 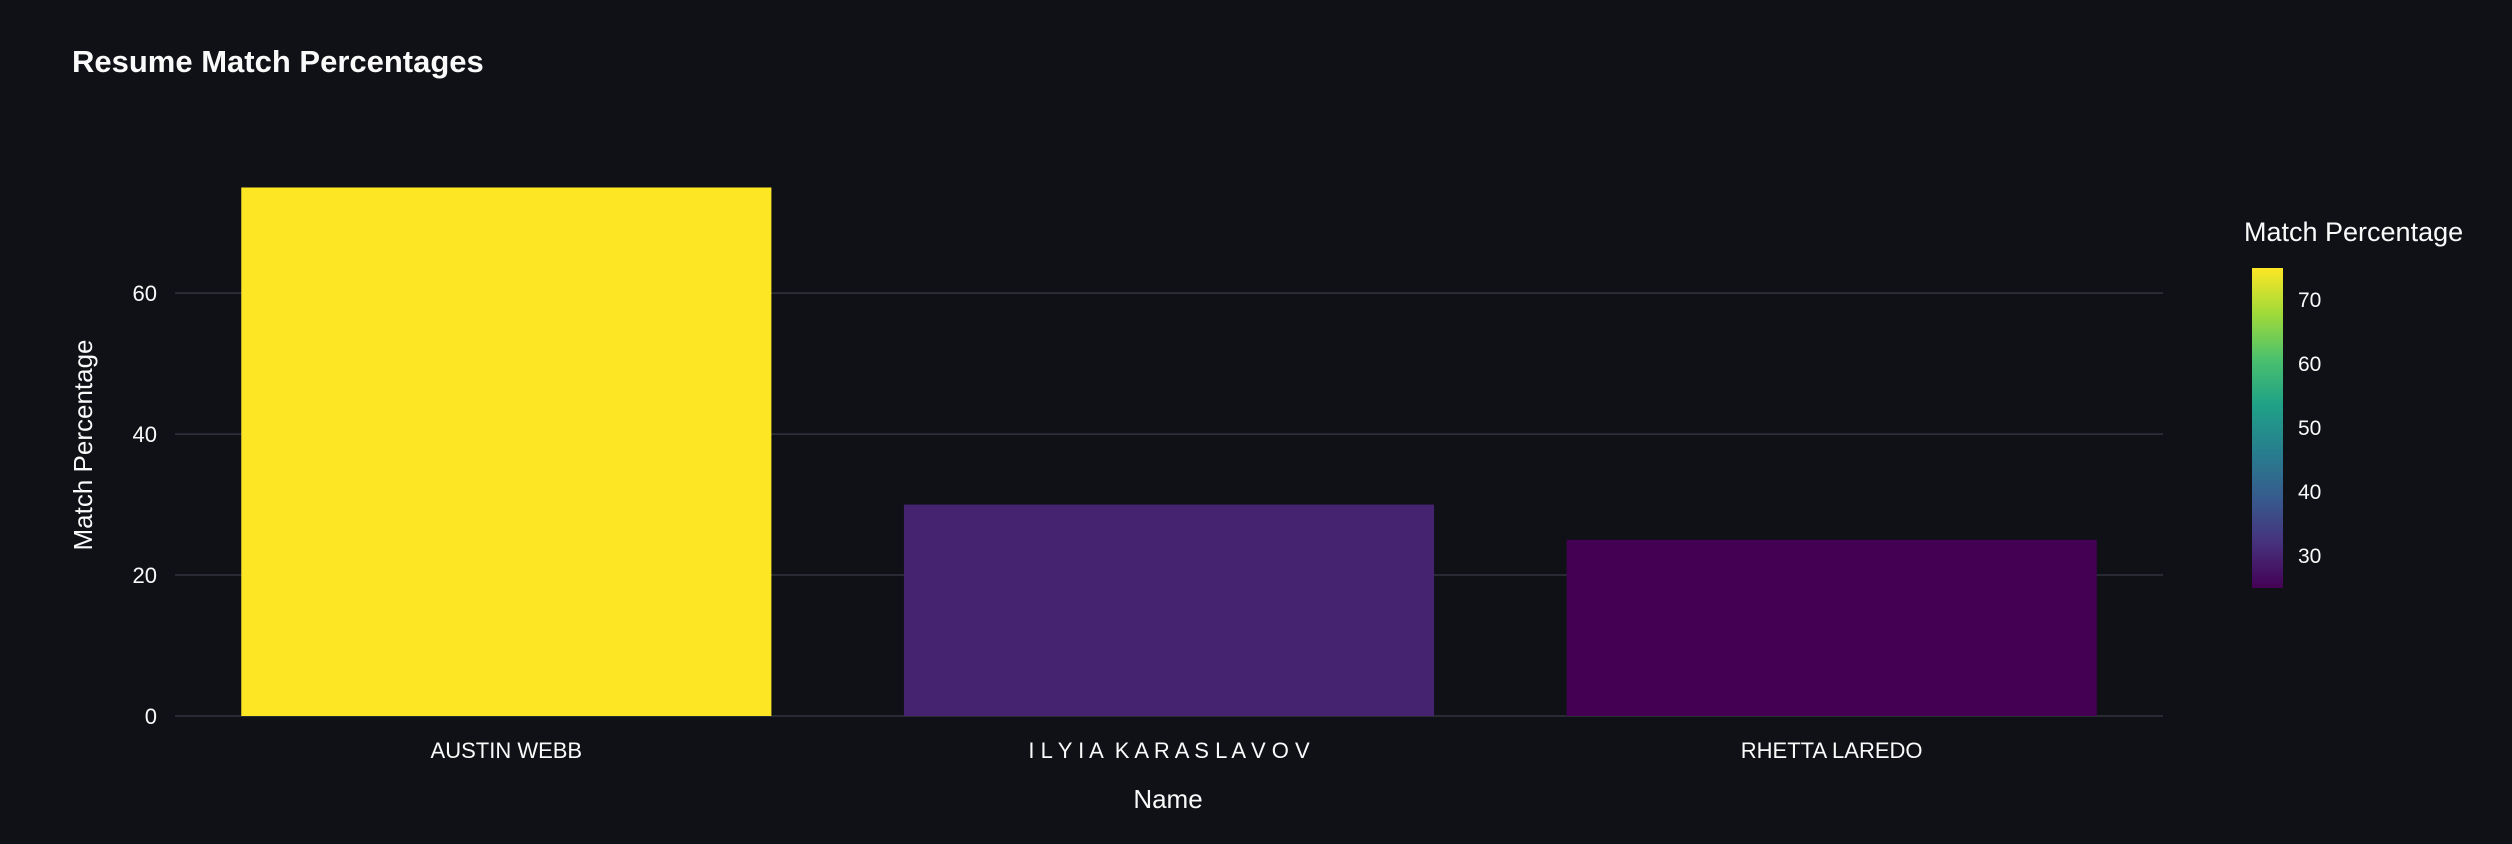 What do you see at coordinates (1832, 750) in the screenshot?
I see `x-tick-label: RHETTA LAREDO` at bounding box center [1832, 750].